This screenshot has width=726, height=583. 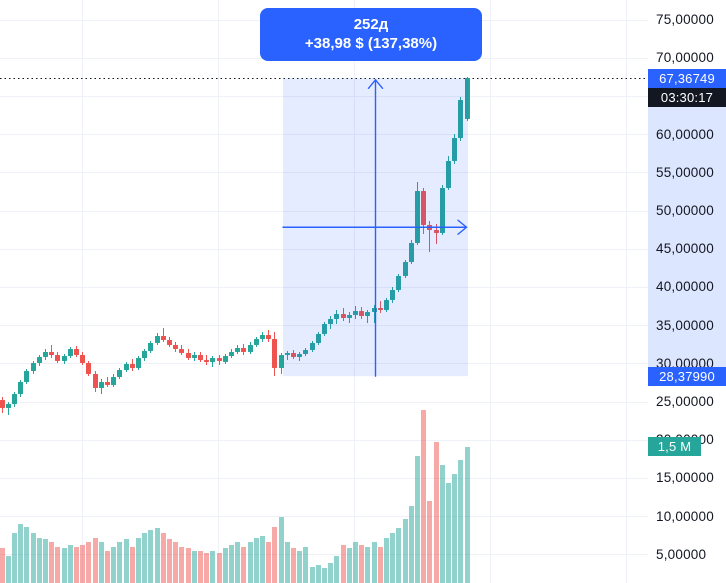 What do you see at coordinates (685, 172) in the screenshot?
I see `price-tick-label: 55,00000` at bounding box center [685, 172].